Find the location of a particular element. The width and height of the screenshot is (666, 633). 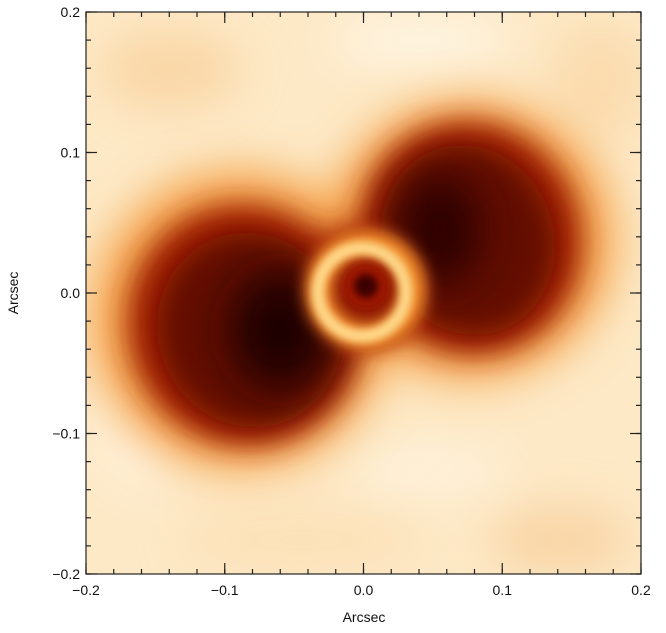

y-tick-label: −0.1 is located at coordinates (66, 434).